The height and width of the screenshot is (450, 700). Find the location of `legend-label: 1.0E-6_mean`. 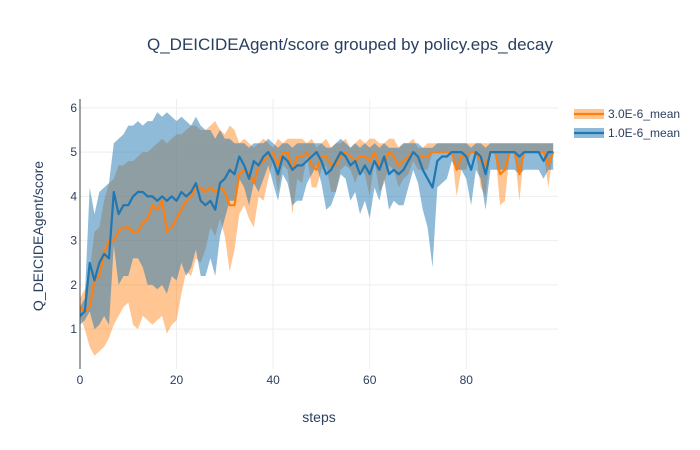

legend-label: 1.0E-6_mean is located at coordinates (644, 133).